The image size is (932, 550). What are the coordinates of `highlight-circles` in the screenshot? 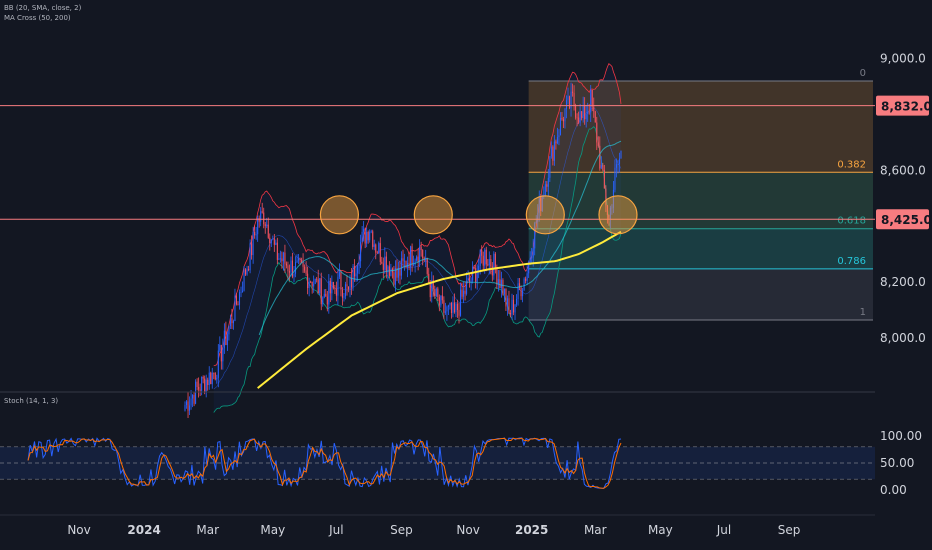 It's located at (478, 215).